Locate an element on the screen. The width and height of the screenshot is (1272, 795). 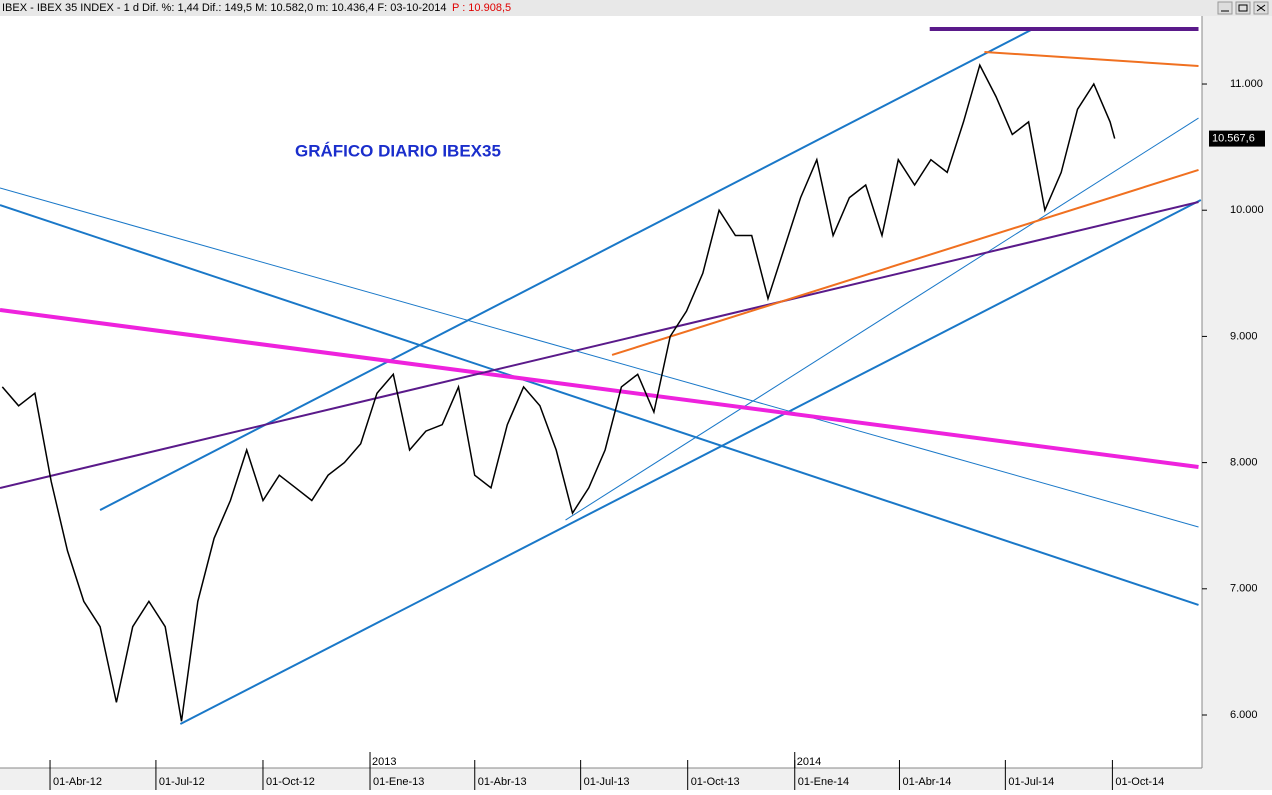
x-tick-label: 01-Jul-14 is located at coordinates (1031, 782).